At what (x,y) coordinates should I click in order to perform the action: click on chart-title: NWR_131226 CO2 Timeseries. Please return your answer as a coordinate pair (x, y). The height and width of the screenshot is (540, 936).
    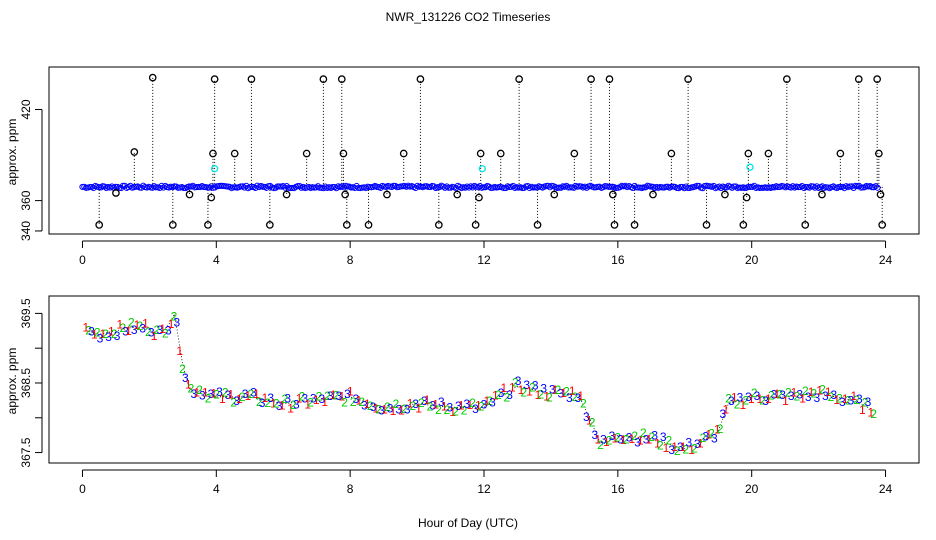
    Looking at the image, I should click on (468, 17).